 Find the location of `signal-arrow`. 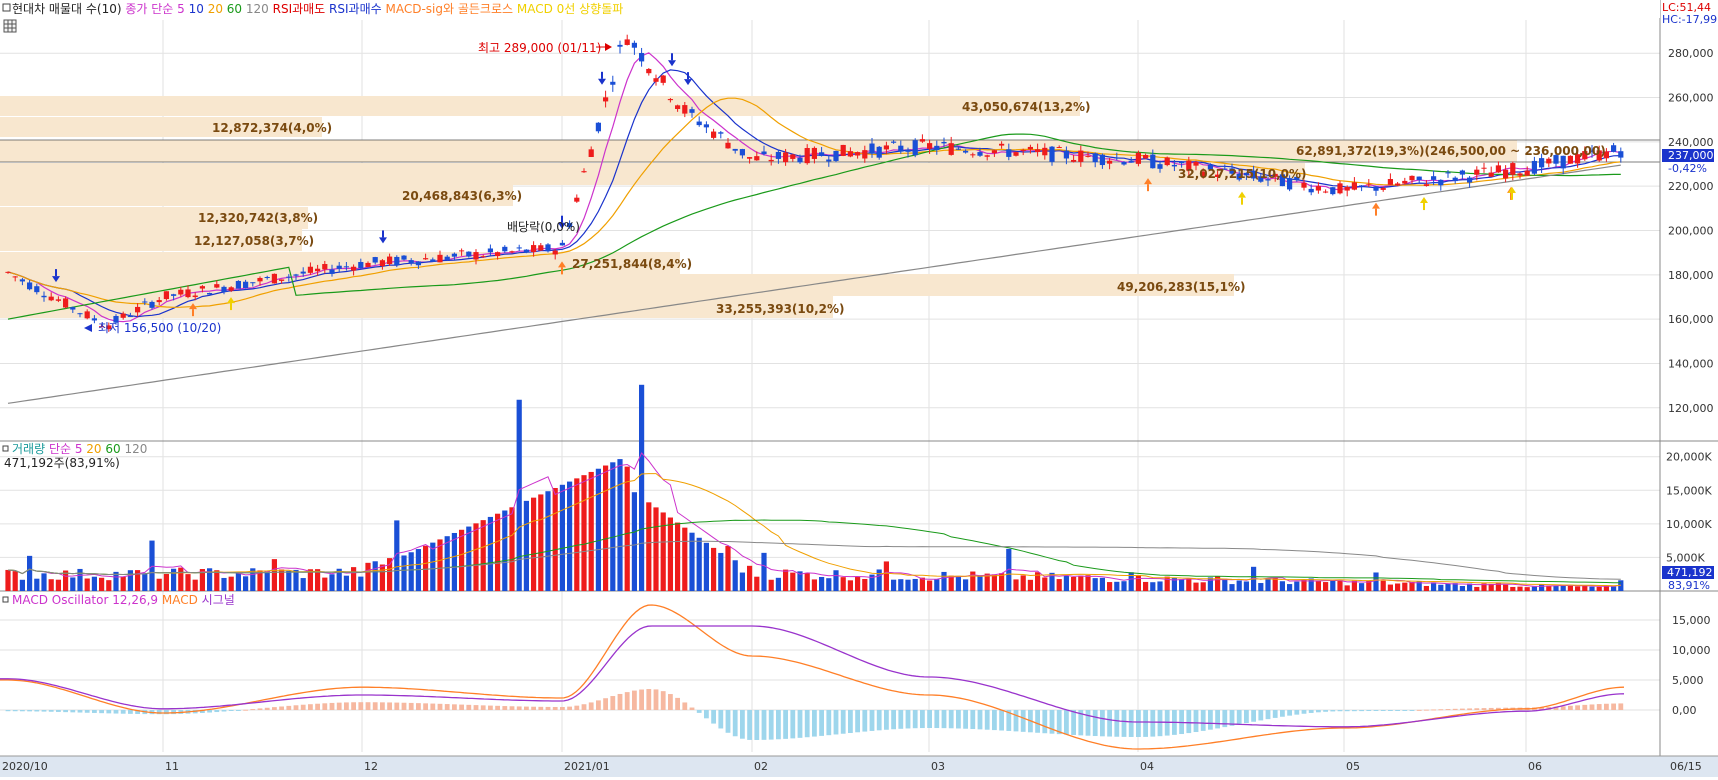

signal-arrow is located at coordinates (56, 279).